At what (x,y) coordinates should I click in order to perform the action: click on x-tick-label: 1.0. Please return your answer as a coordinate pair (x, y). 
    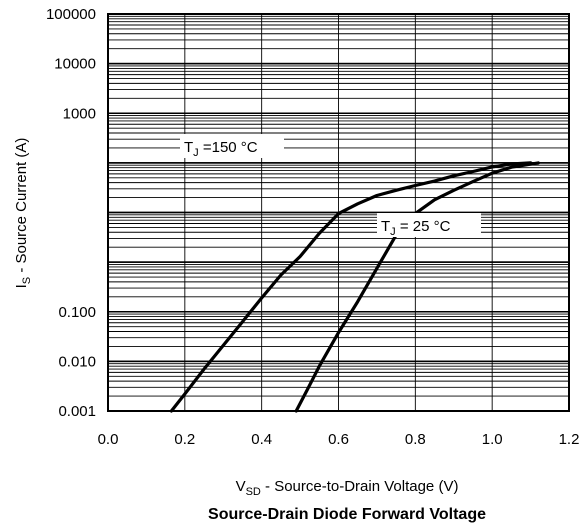
    Looking at the image, I should click on (492, 439).